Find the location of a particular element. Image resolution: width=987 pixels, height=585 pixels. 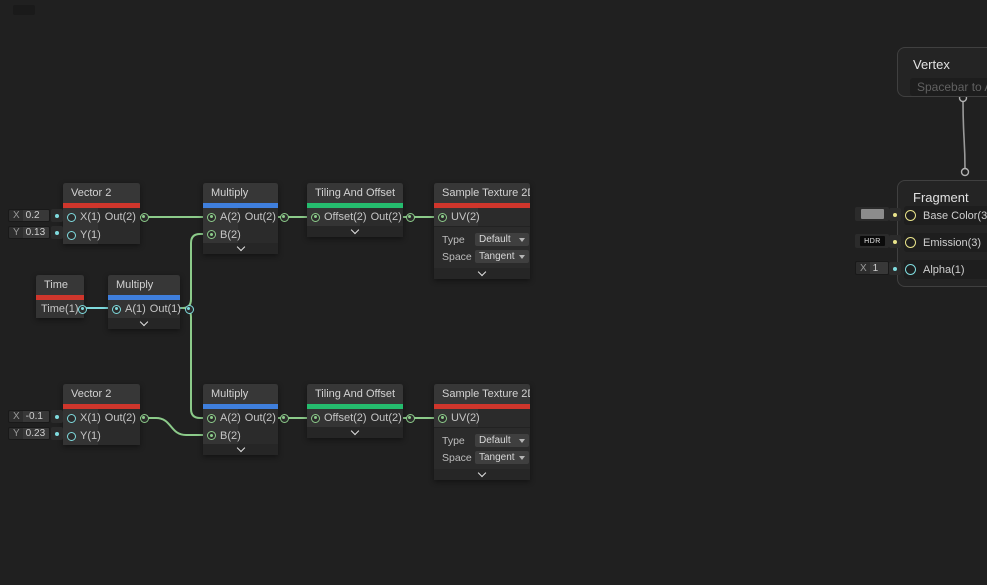

vector-x-field: X 0.2 is located at coordinates (29, 215).